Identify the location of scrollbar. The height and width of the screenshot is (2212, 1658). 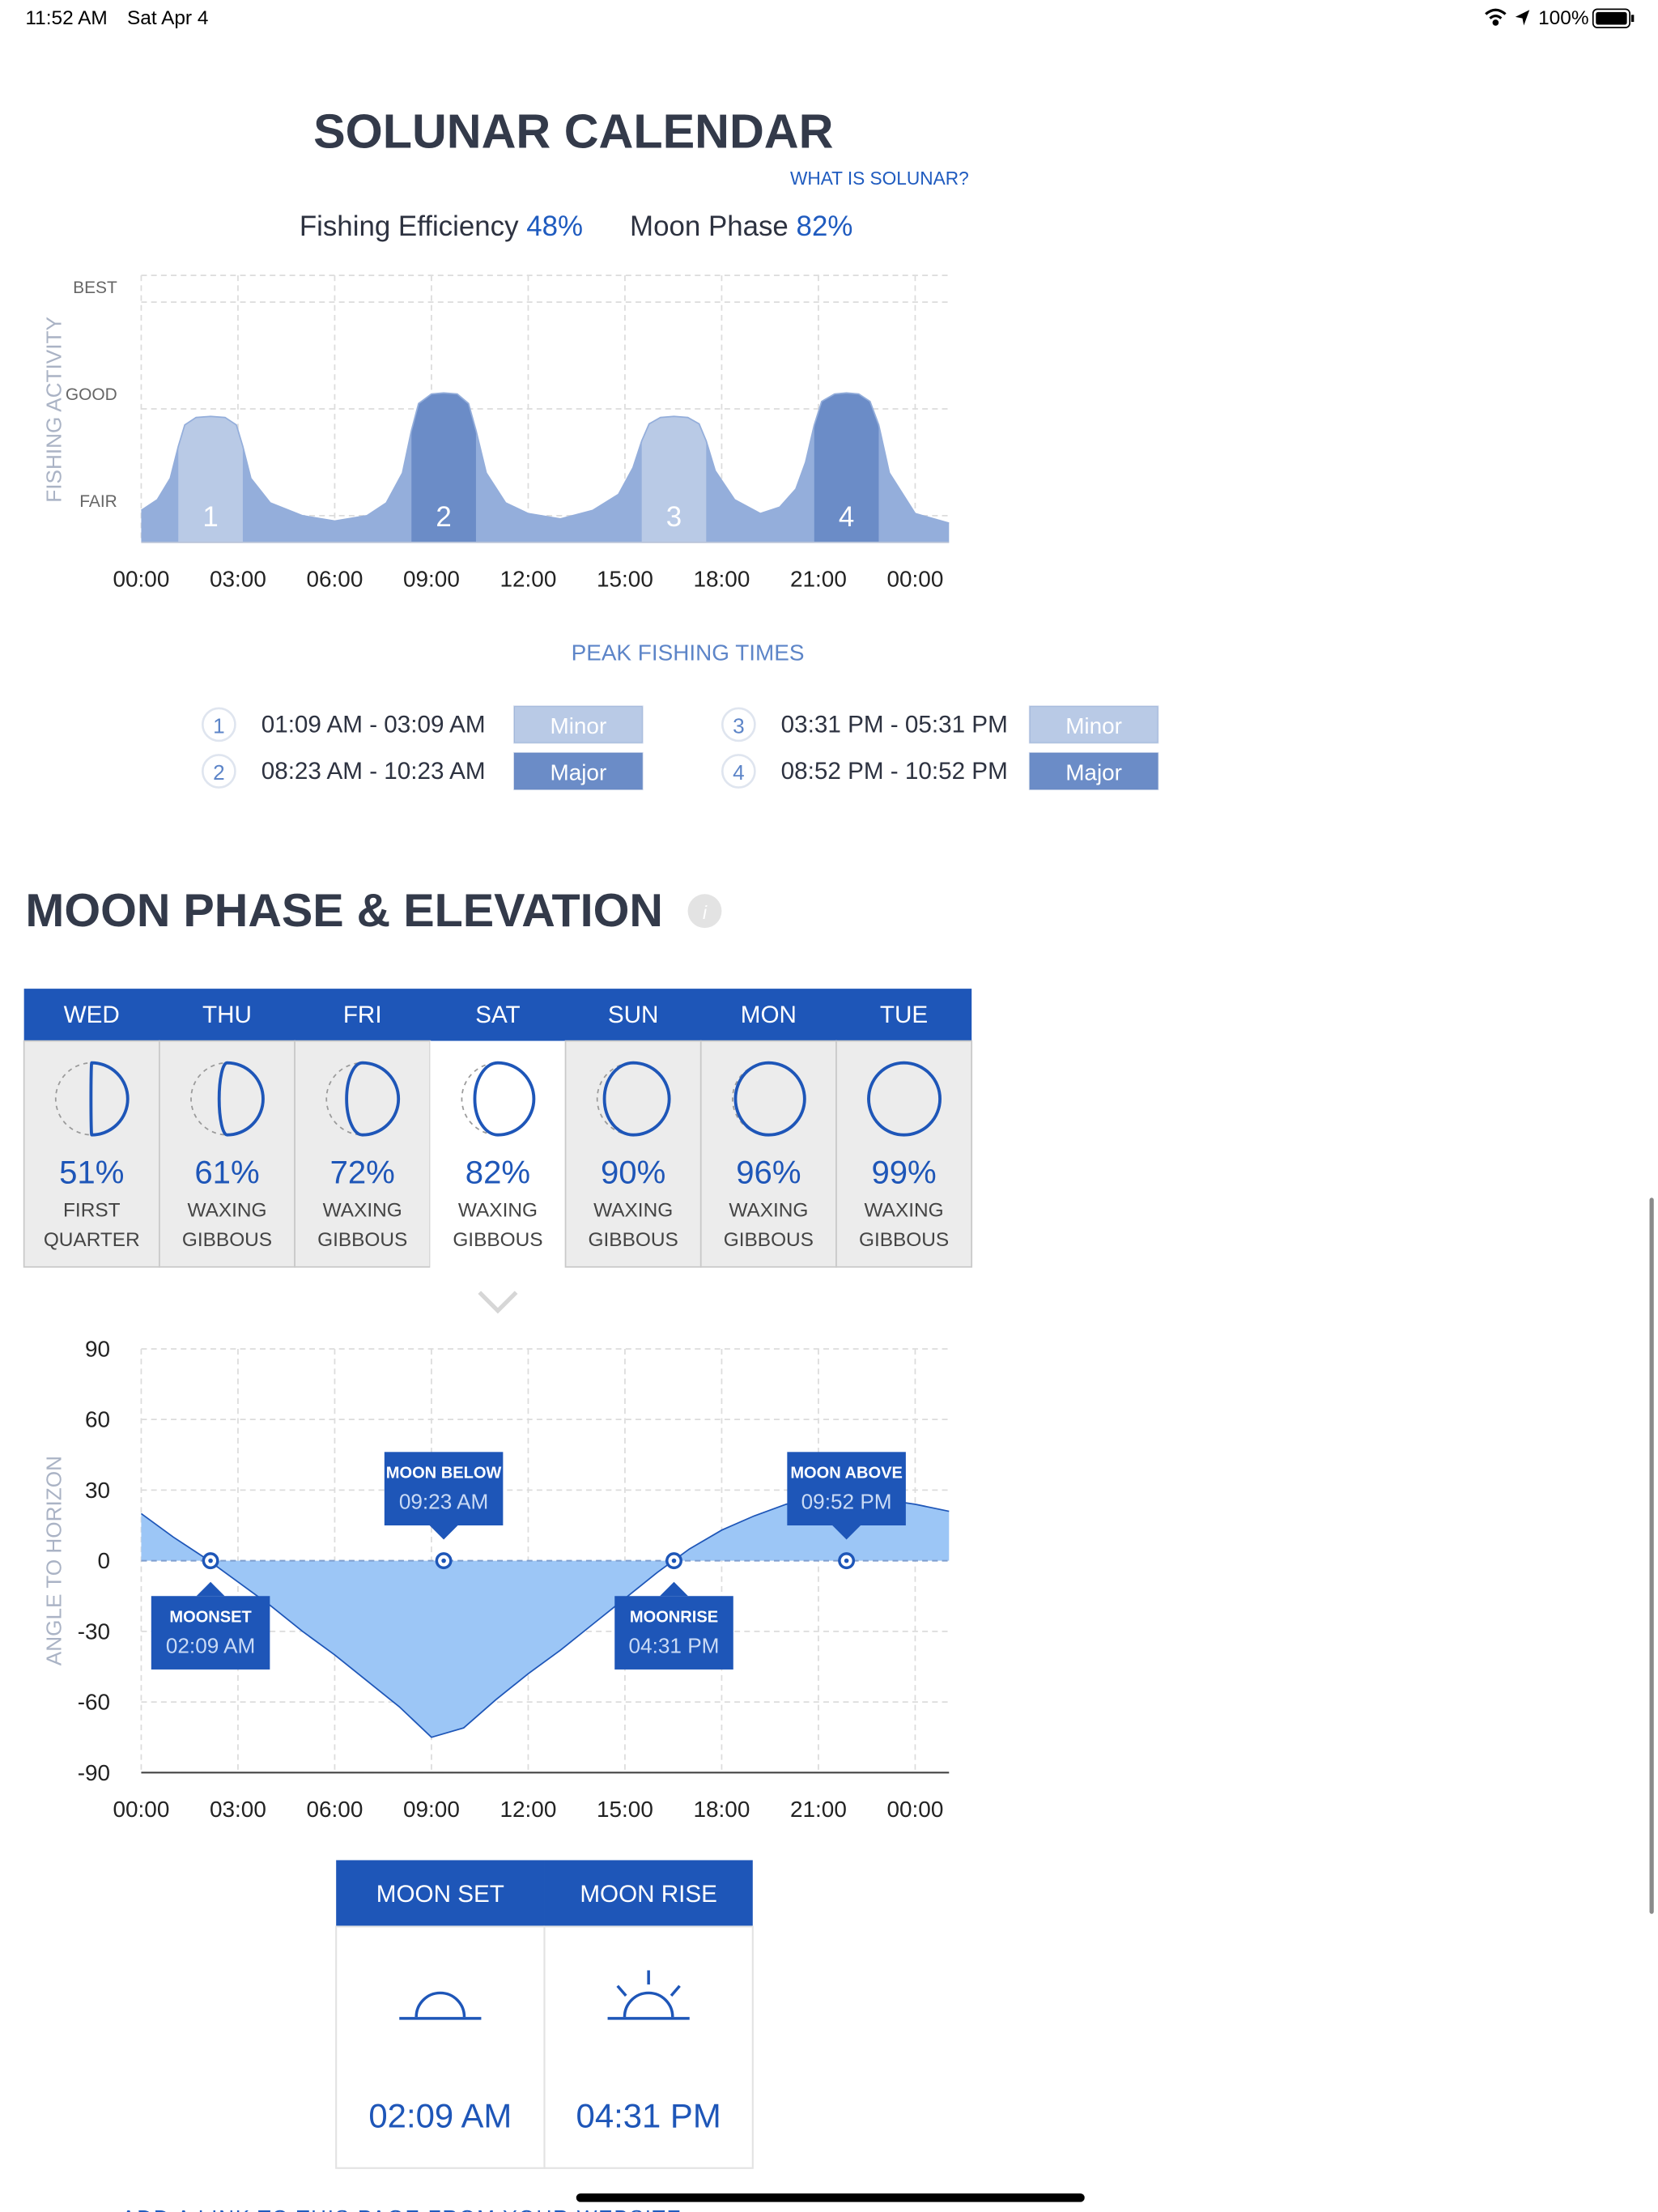
(1651, 1556).